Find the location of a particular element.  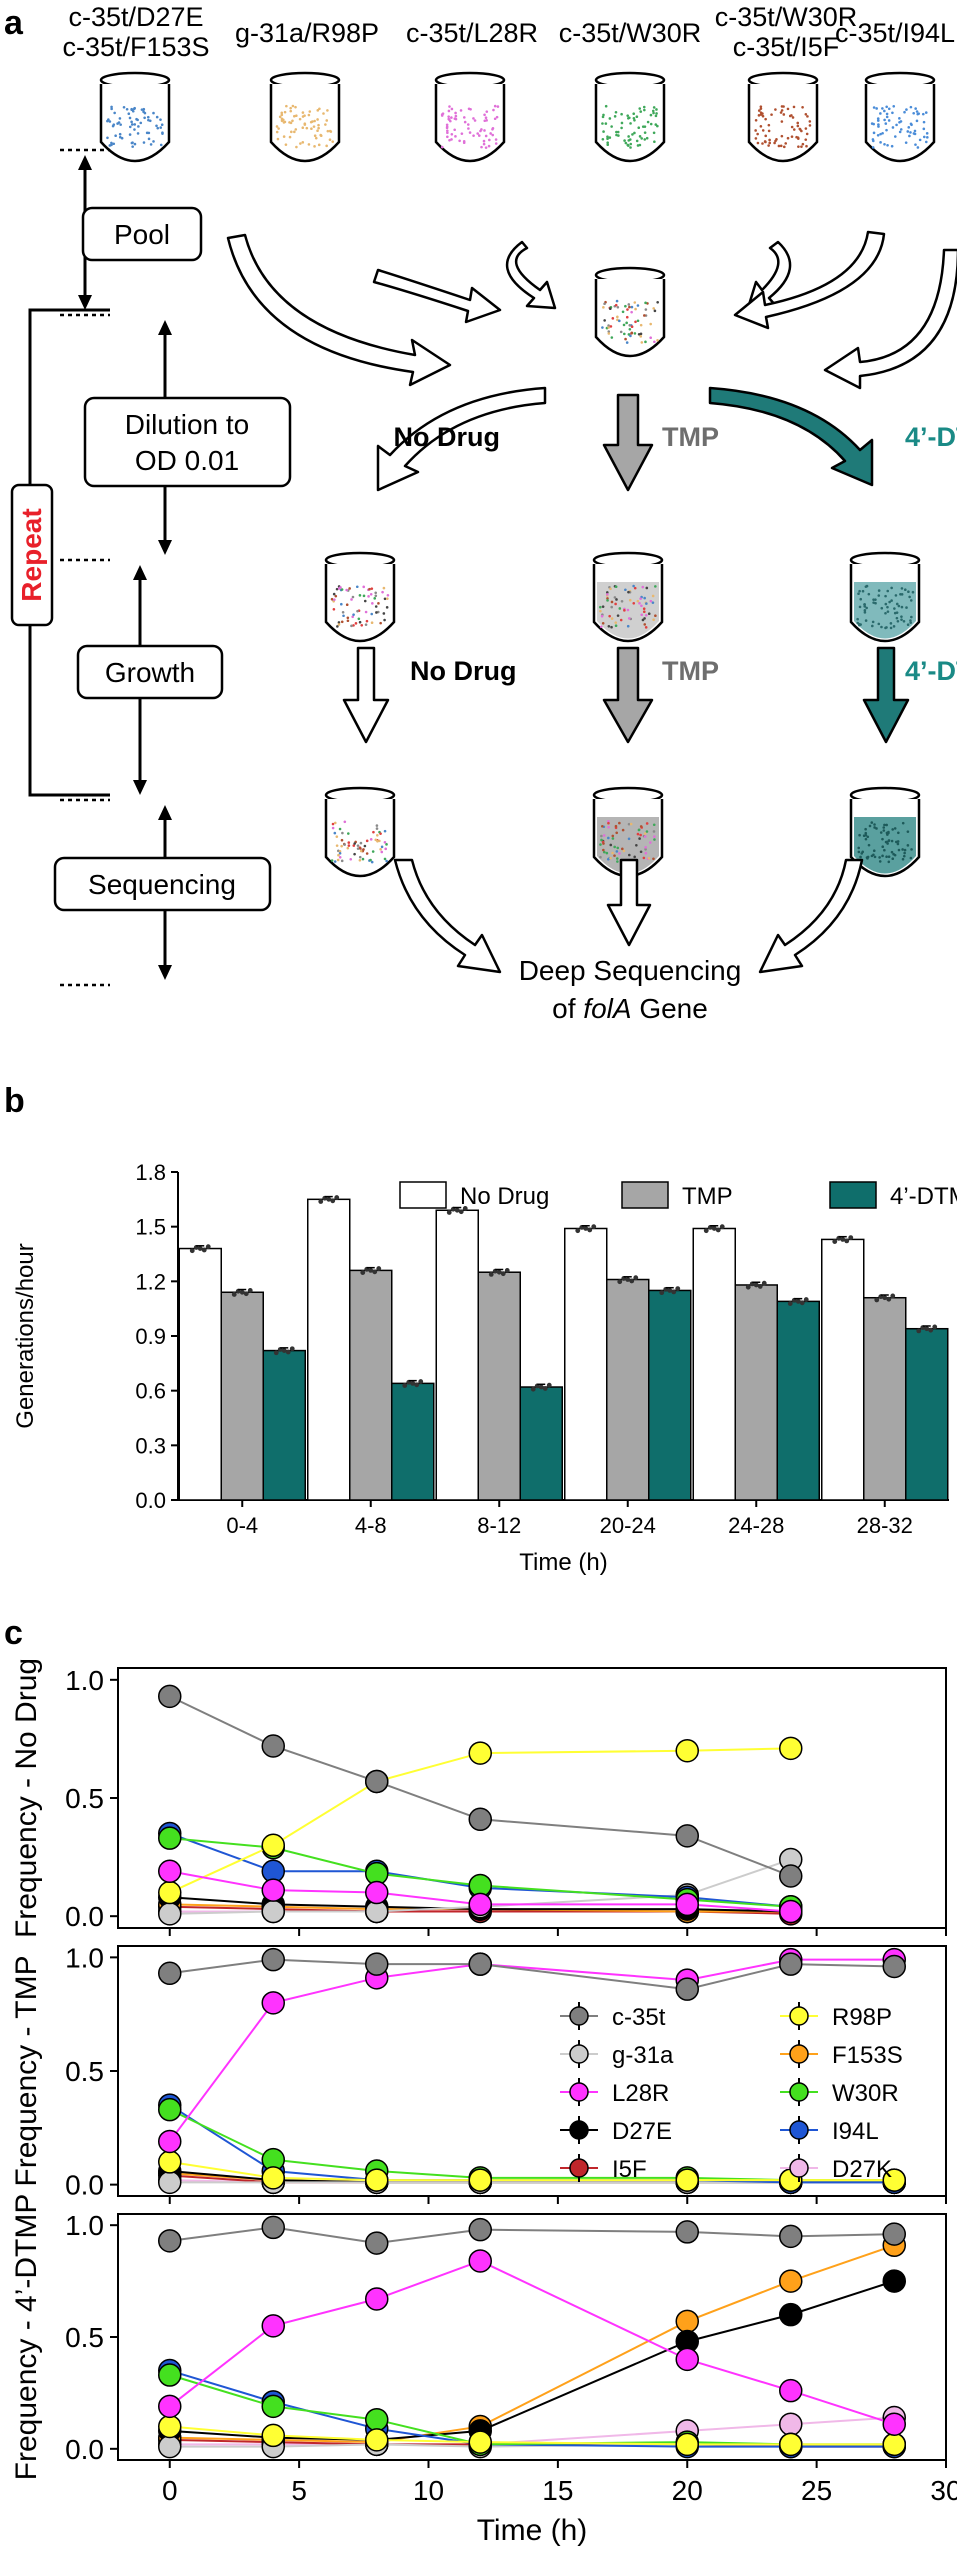

repeat-label: Repeat is located at coordinates (31, 554).